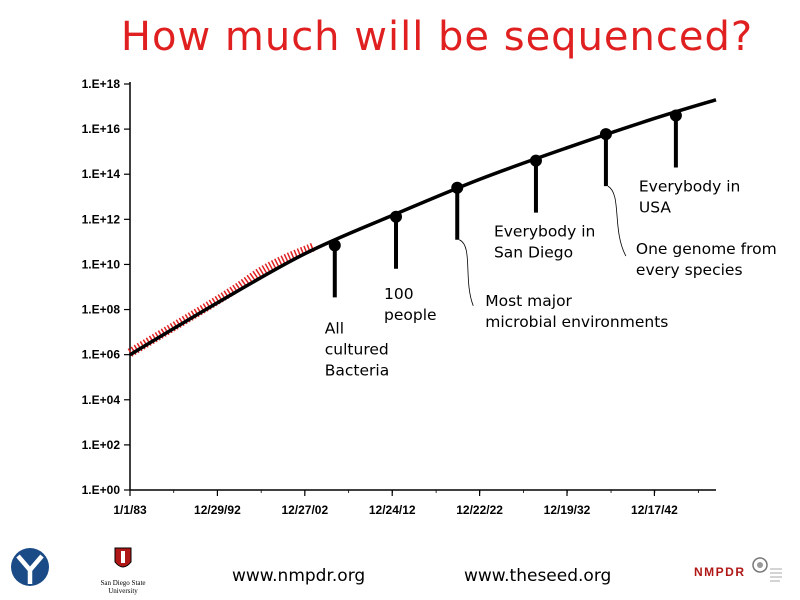 The width and height of the screenshot is (800, 600). I want to click on milestone-label: San Diego, so click(533, 253).